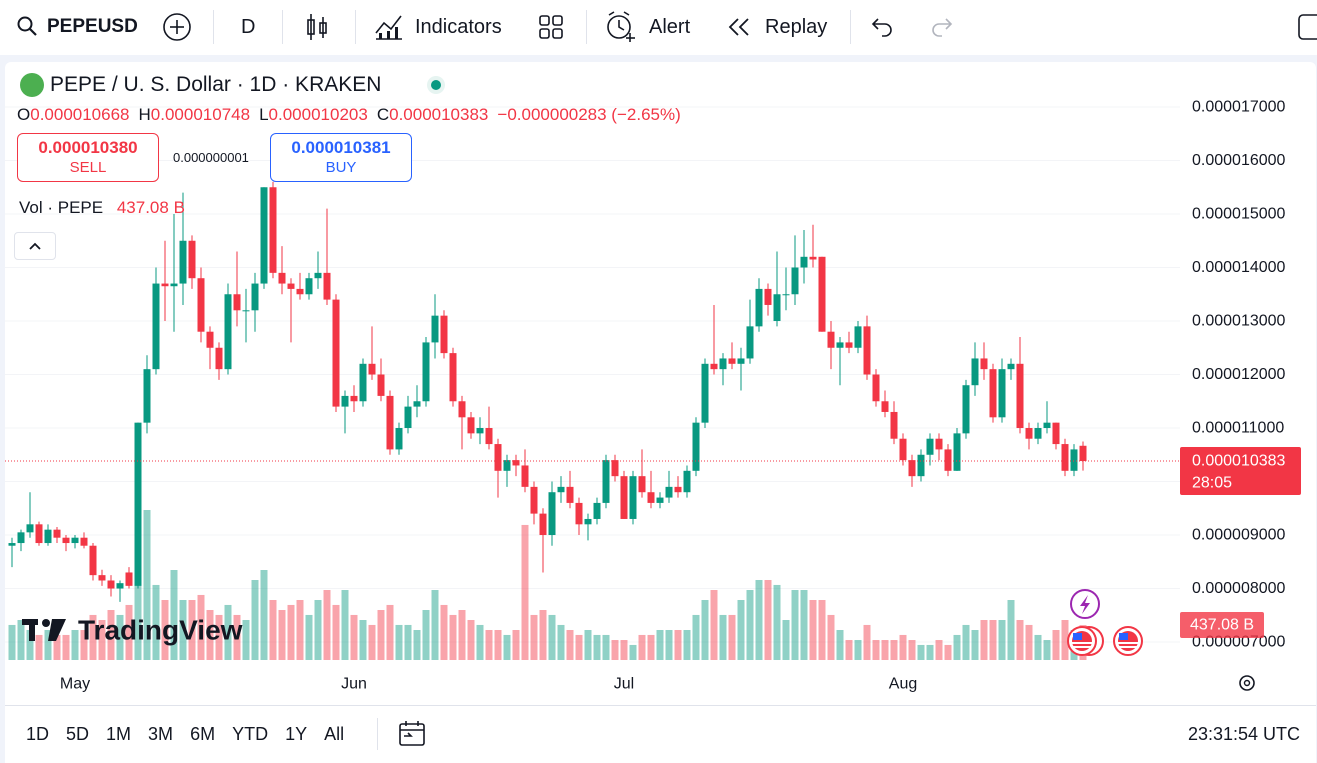 This screenshot has height=763, width=1317. I want to click on sell-button: 0.000010380 SELL, so click(88, 157).